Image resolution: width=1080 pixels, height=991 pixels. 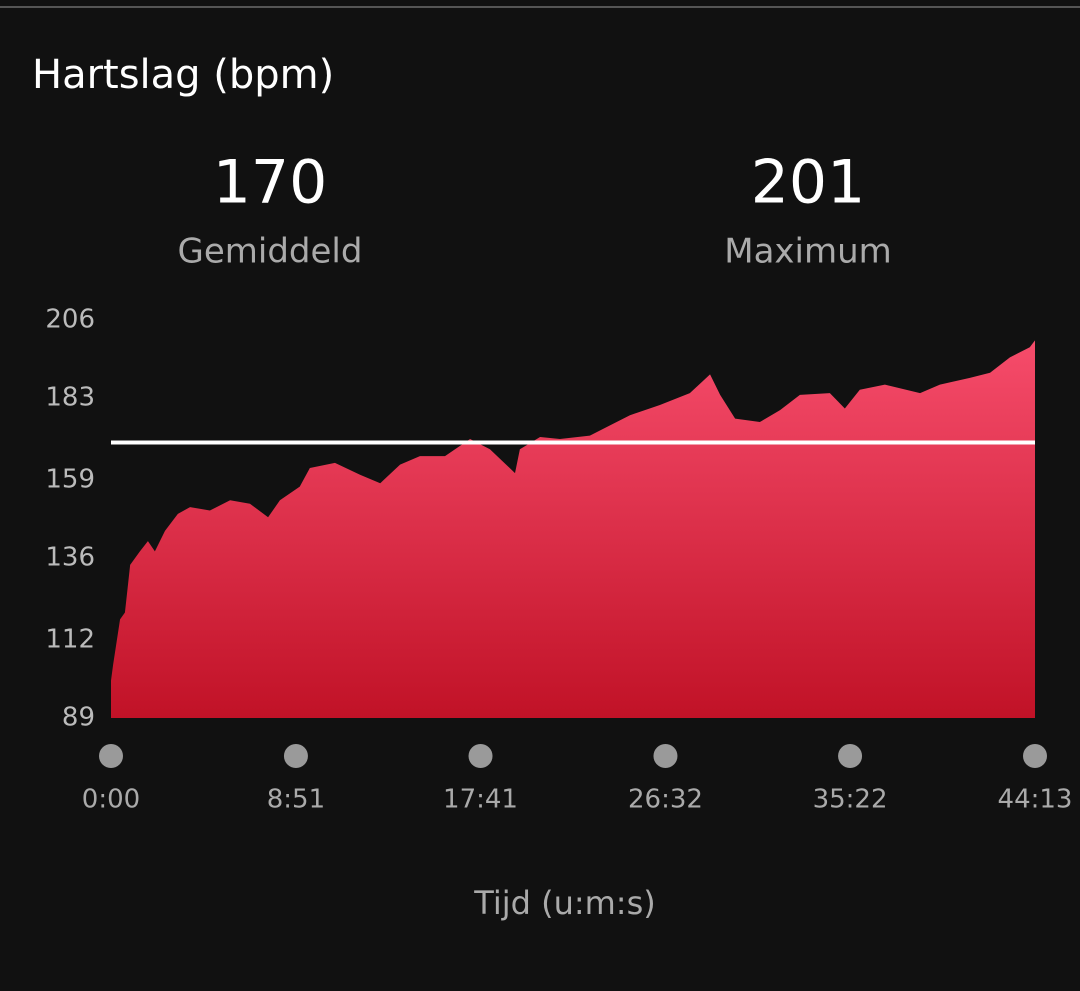 What do you see at coordinates (70, 320) in the screenshot?
I see `y-tick-label: 206` at bounding box center [70, 320].